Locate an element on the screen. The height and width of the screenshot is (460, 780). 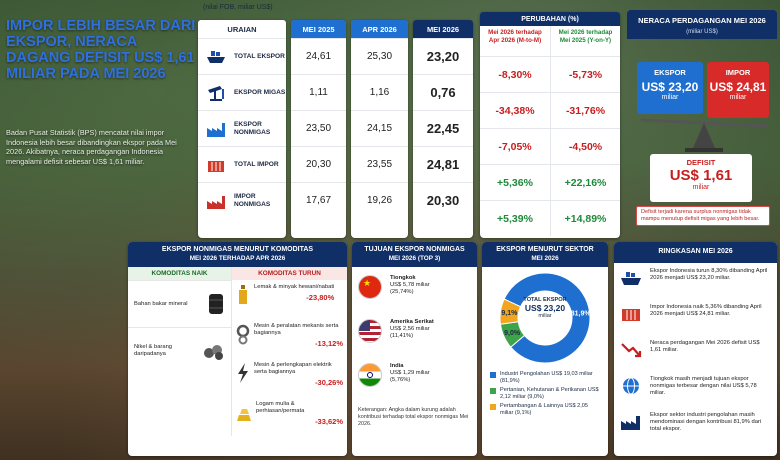
tujuan-value: US$ 1,29 miliar is located at coordinates (410, 373).